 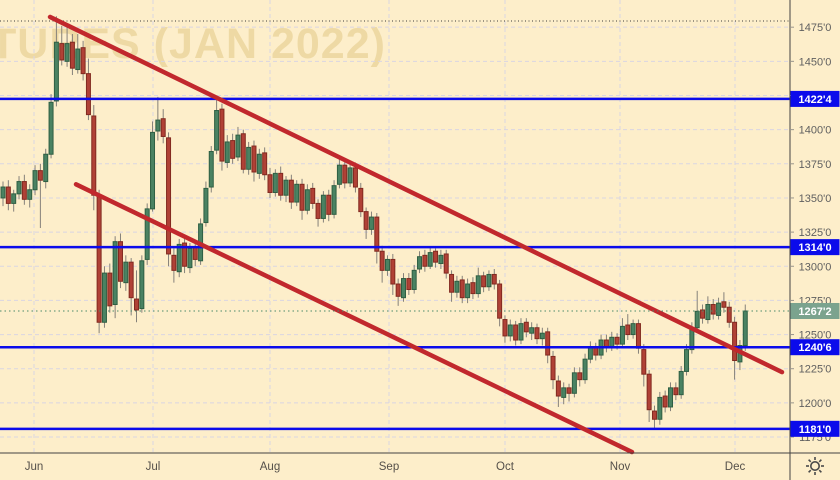 I want to click on current-price-badge, so click(x=815, y=310).